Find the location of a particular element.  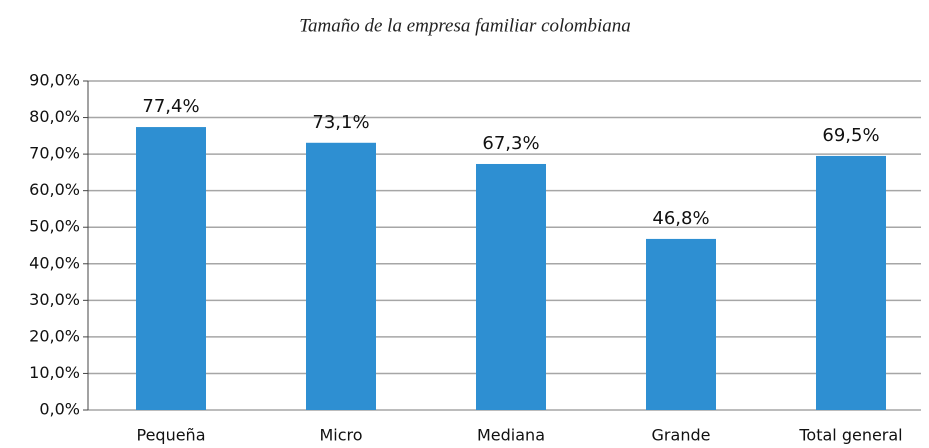

y-tick-label: 30,0% is located at coordinates (54, 299).